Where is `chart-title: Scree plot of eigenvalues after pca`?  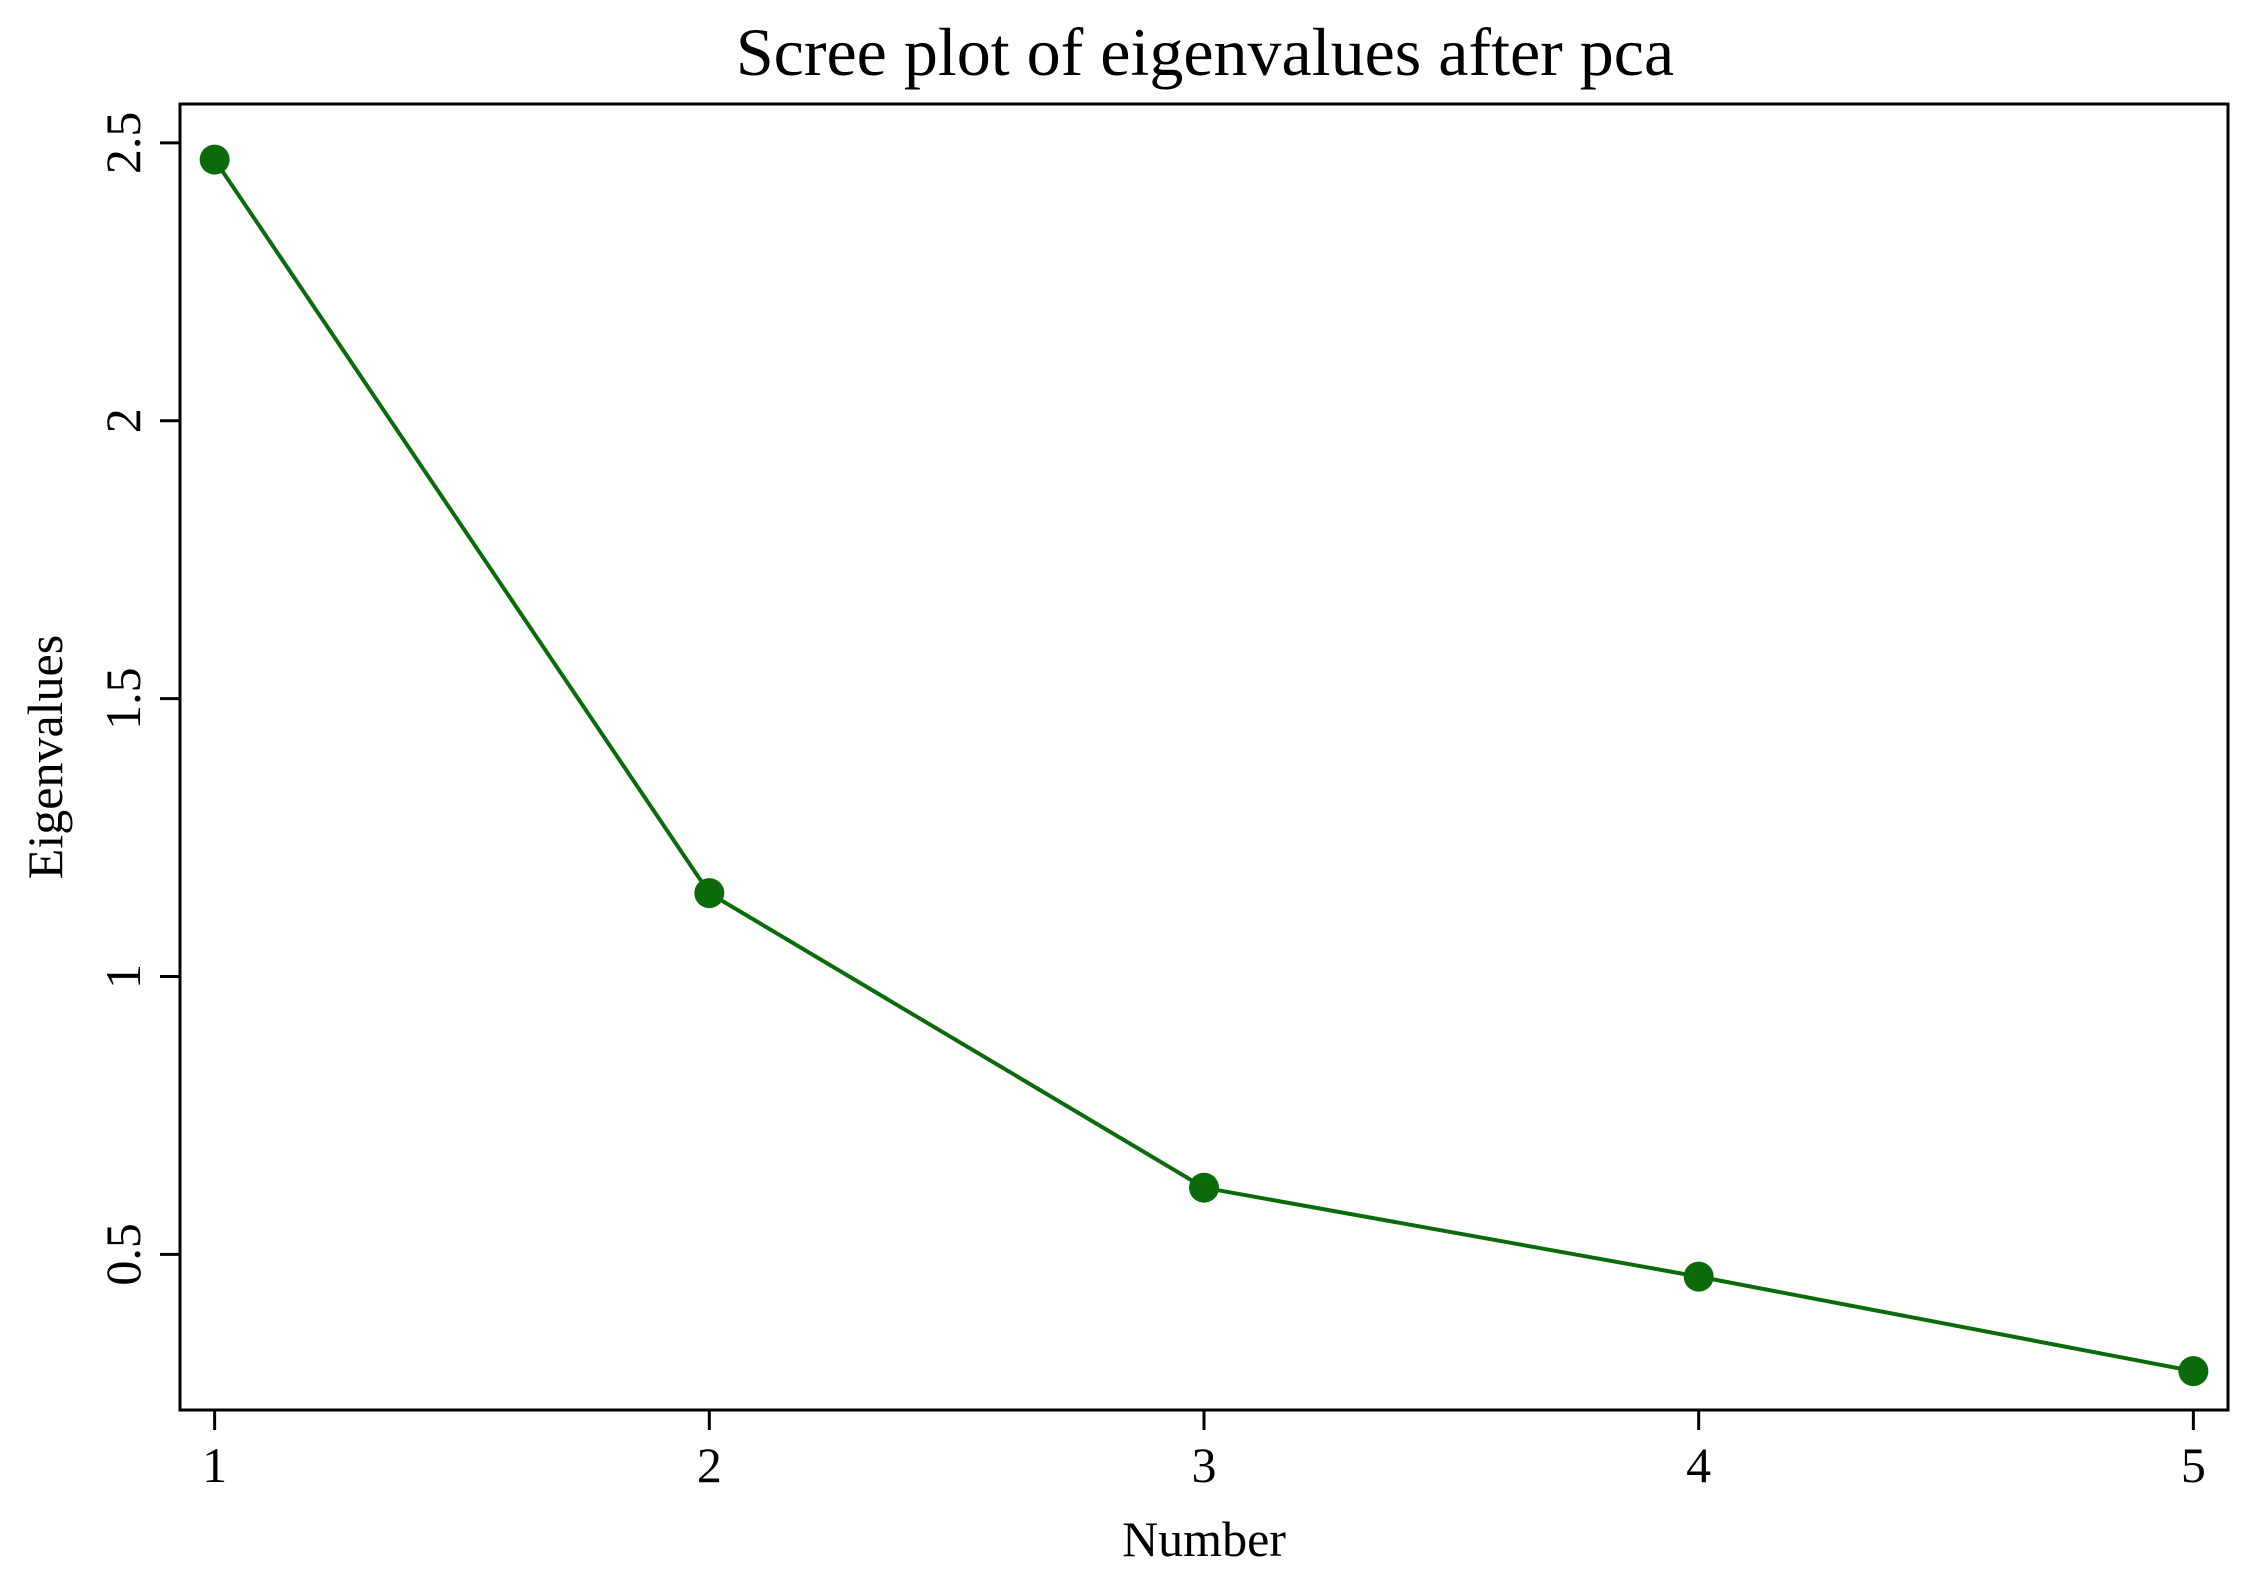
chart-title: Scree plot of eigenvalues after pca is located at coordinates (1205, 52).